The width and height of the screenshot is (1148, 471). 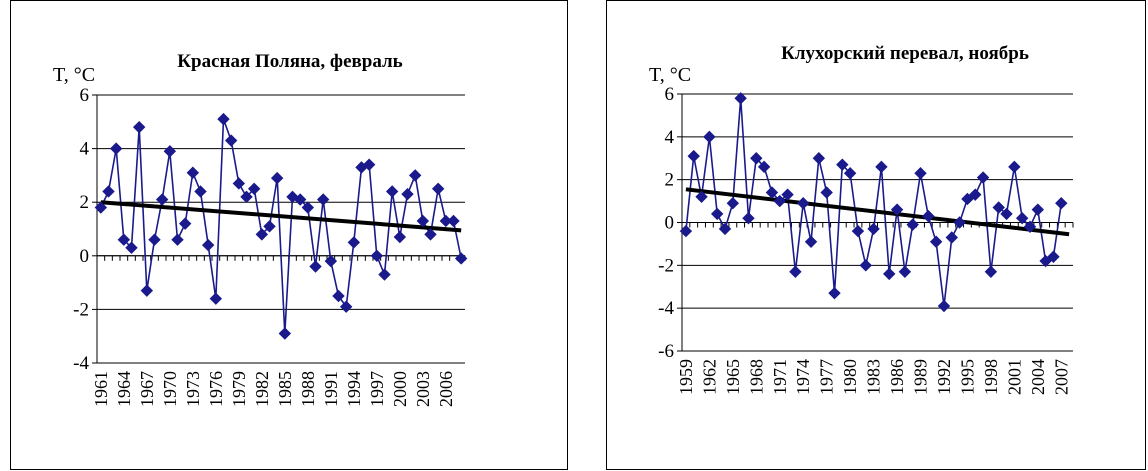 I want to click on x-tick-label: 2001, so click(x=1014, y=377).